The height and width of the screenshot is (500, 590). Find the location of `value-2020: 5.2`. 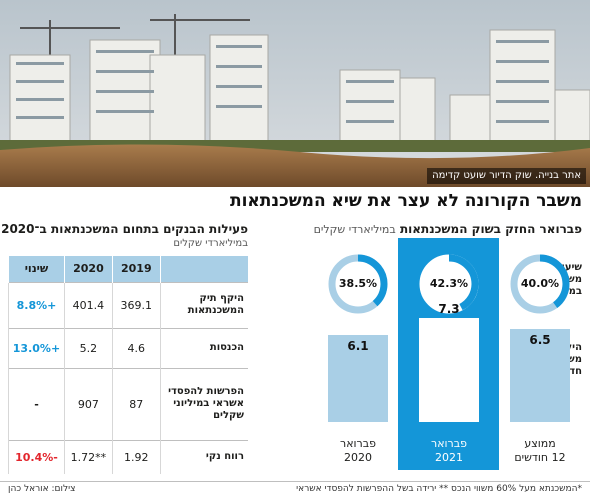

value-2020: 5.2 is located at coordinates (88, 347).